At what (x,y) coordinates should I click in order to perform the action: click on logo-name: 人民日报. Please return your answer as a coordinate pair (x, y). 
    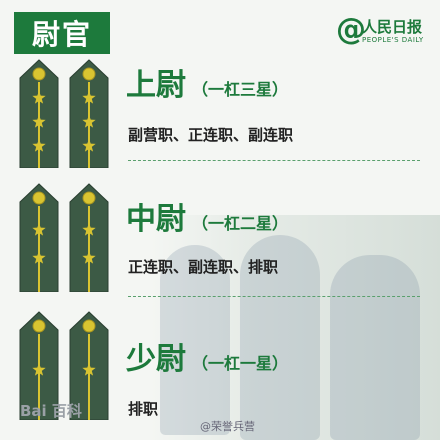
    Looking at the image, I should click on (392, 27).